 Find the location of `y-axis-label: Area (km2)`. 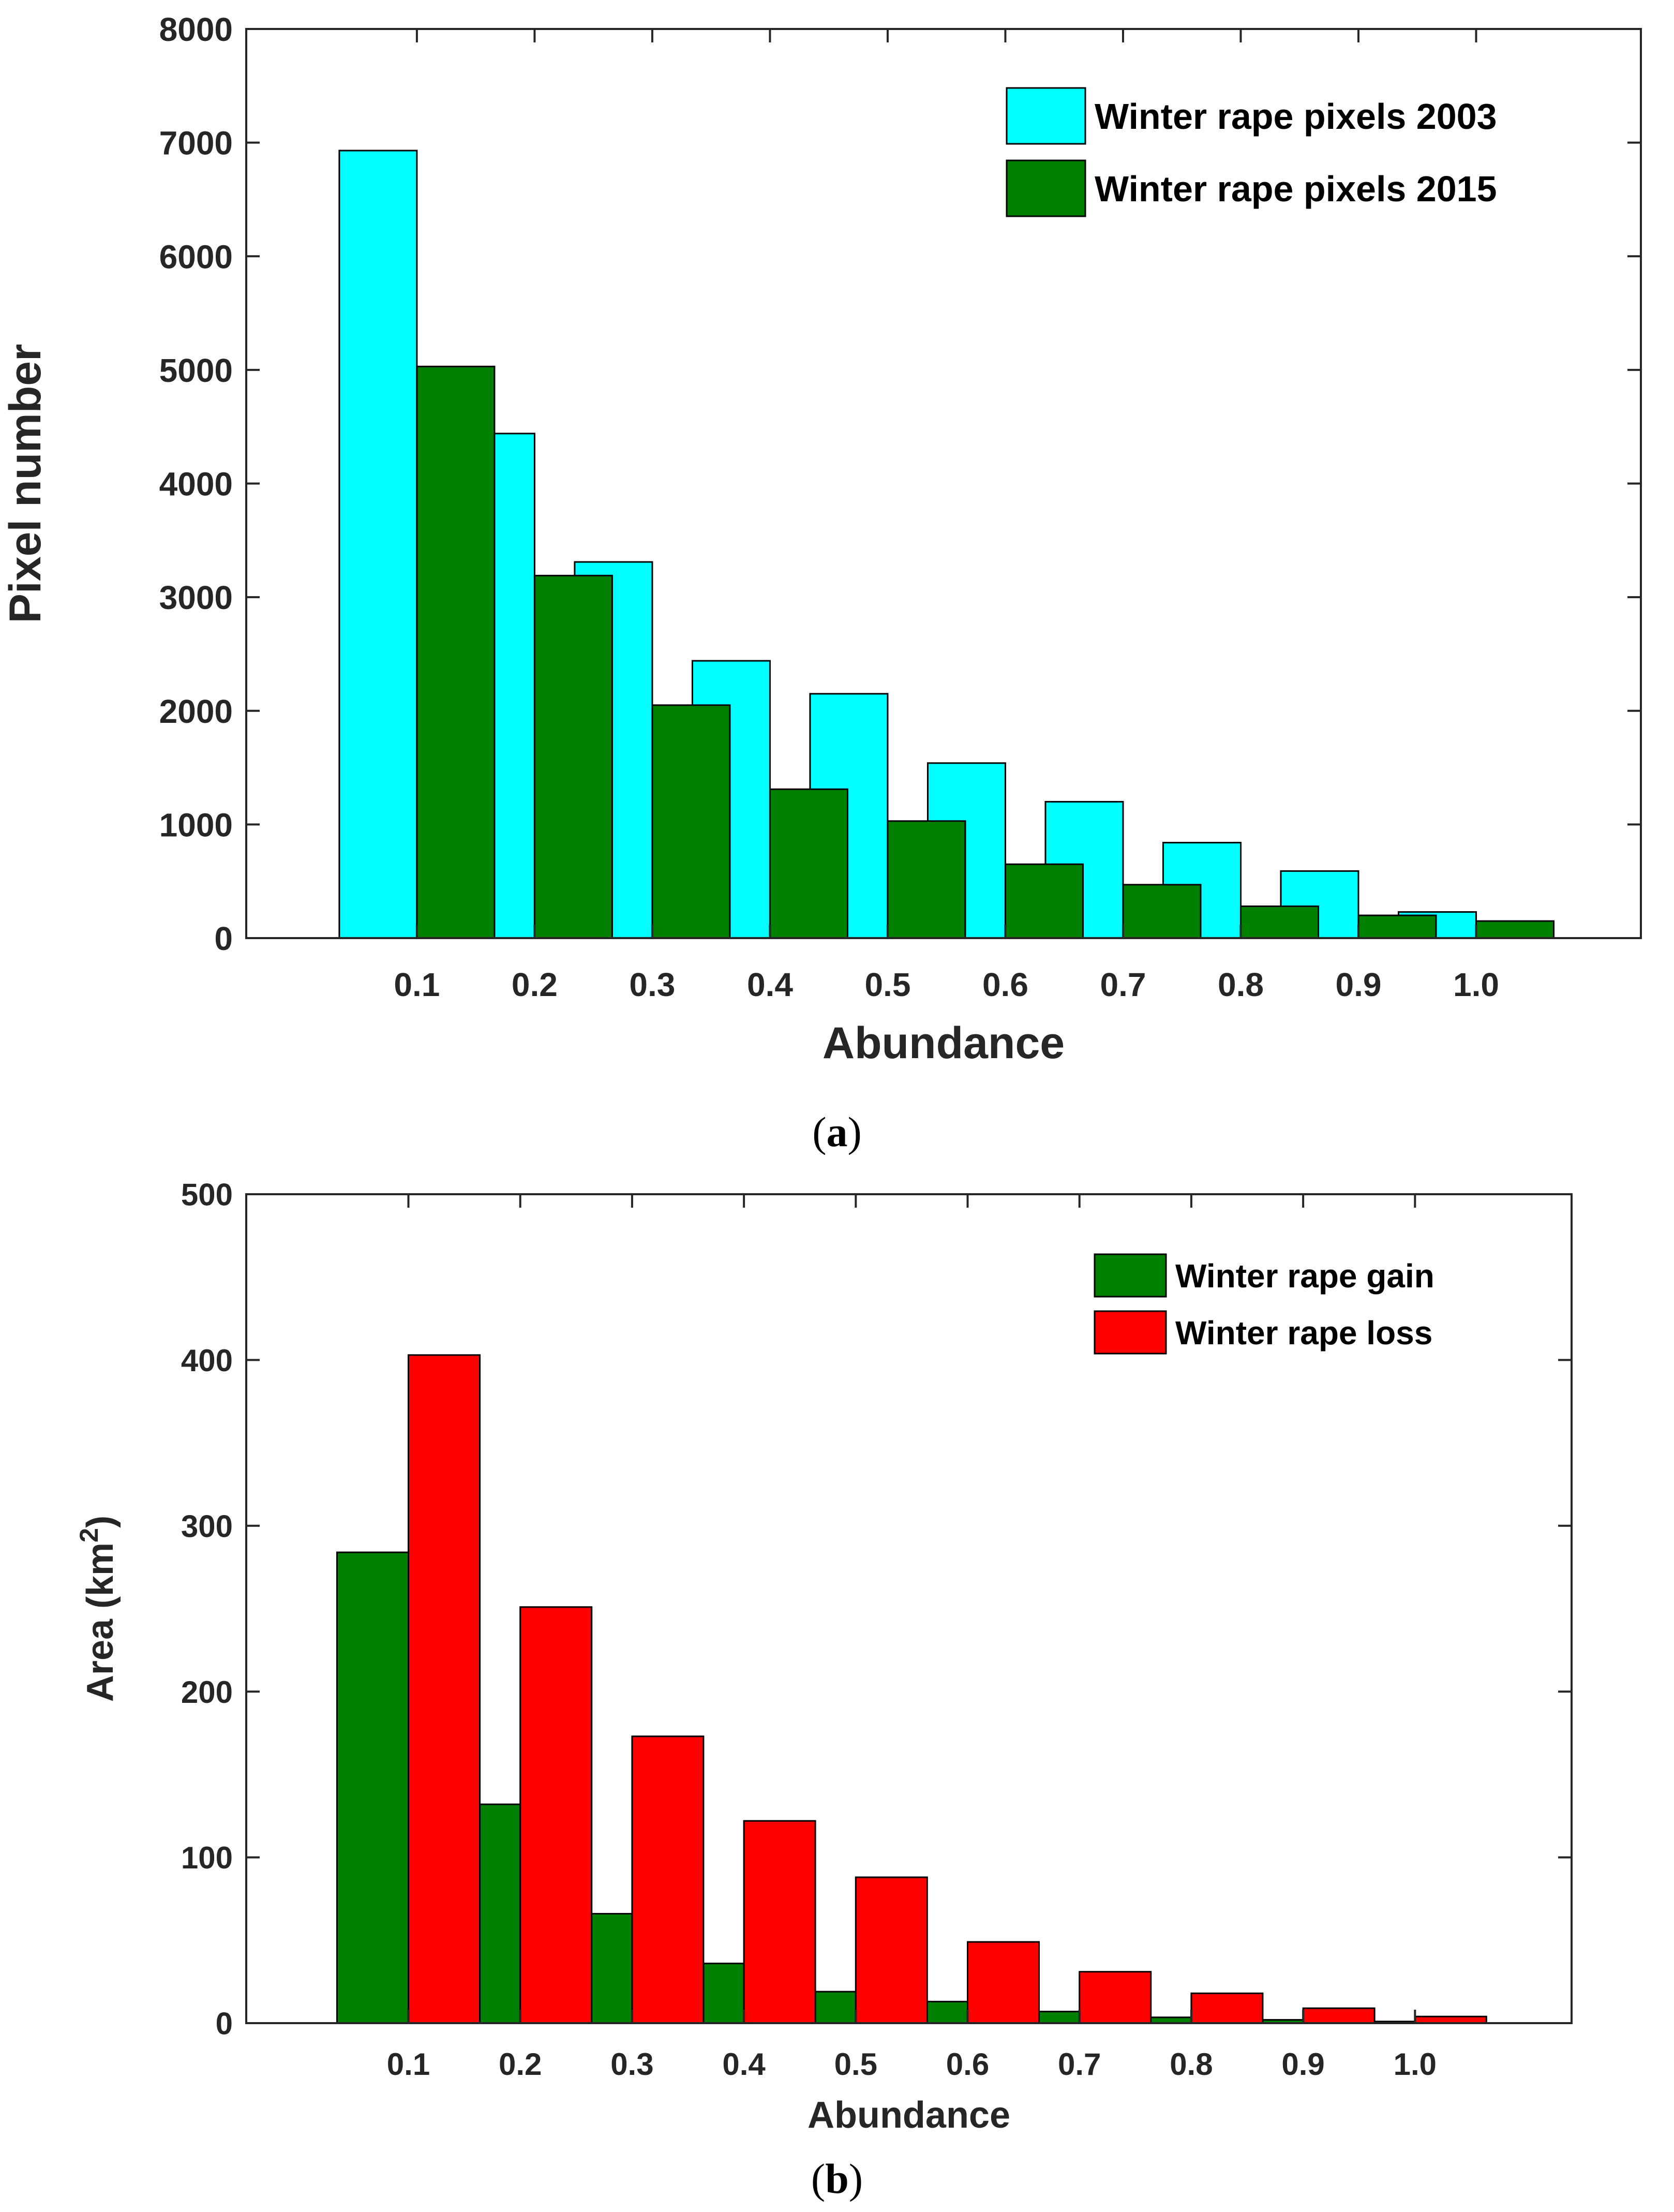

y-axis-label: Area (km2) is located at coordinates (97, 1609).